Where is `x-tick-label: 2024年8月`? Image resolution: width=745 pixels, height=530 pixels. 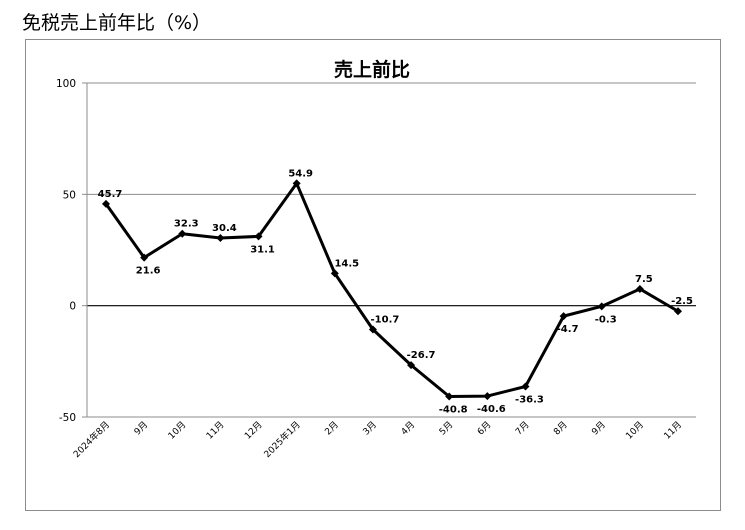
x-tick-label: 2024年8月 is located at coordinates (91, 439).